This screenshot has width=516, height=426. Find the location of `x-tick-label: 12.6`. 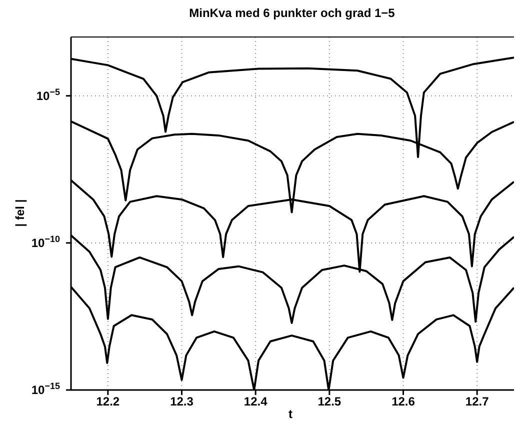

x-tick-label: 12.6 is located at coordinates (404, 401).